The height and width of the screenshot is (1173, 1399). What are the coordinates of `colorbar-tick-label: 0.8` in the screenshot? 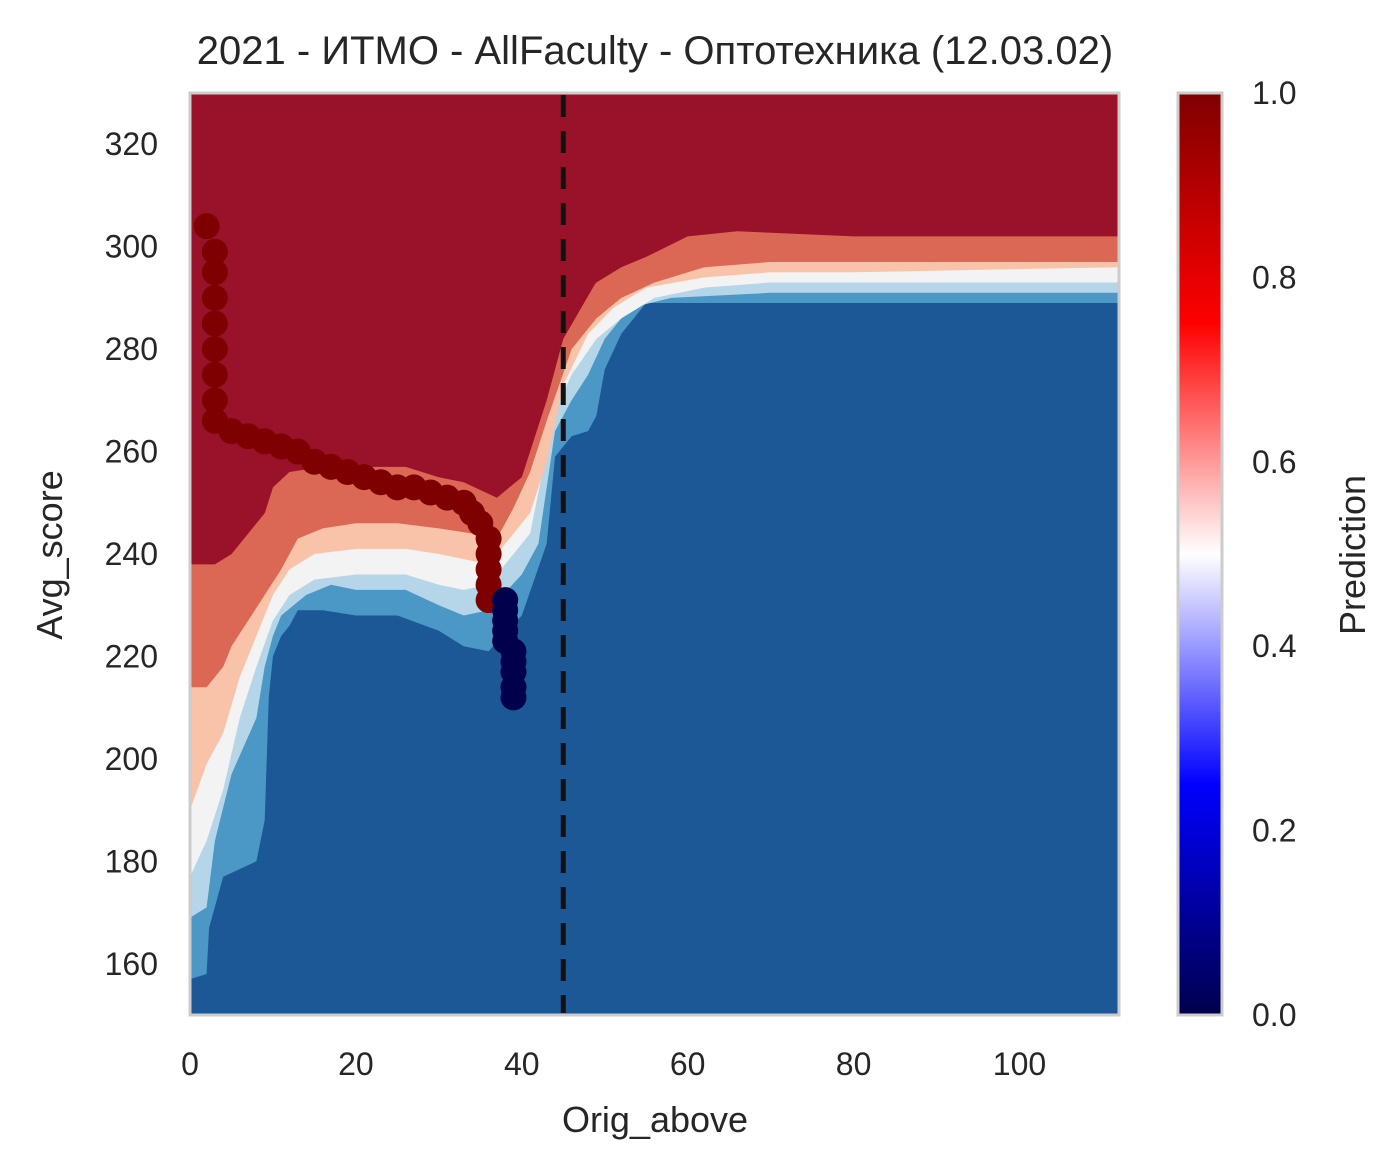 It's located at (1274, 277).